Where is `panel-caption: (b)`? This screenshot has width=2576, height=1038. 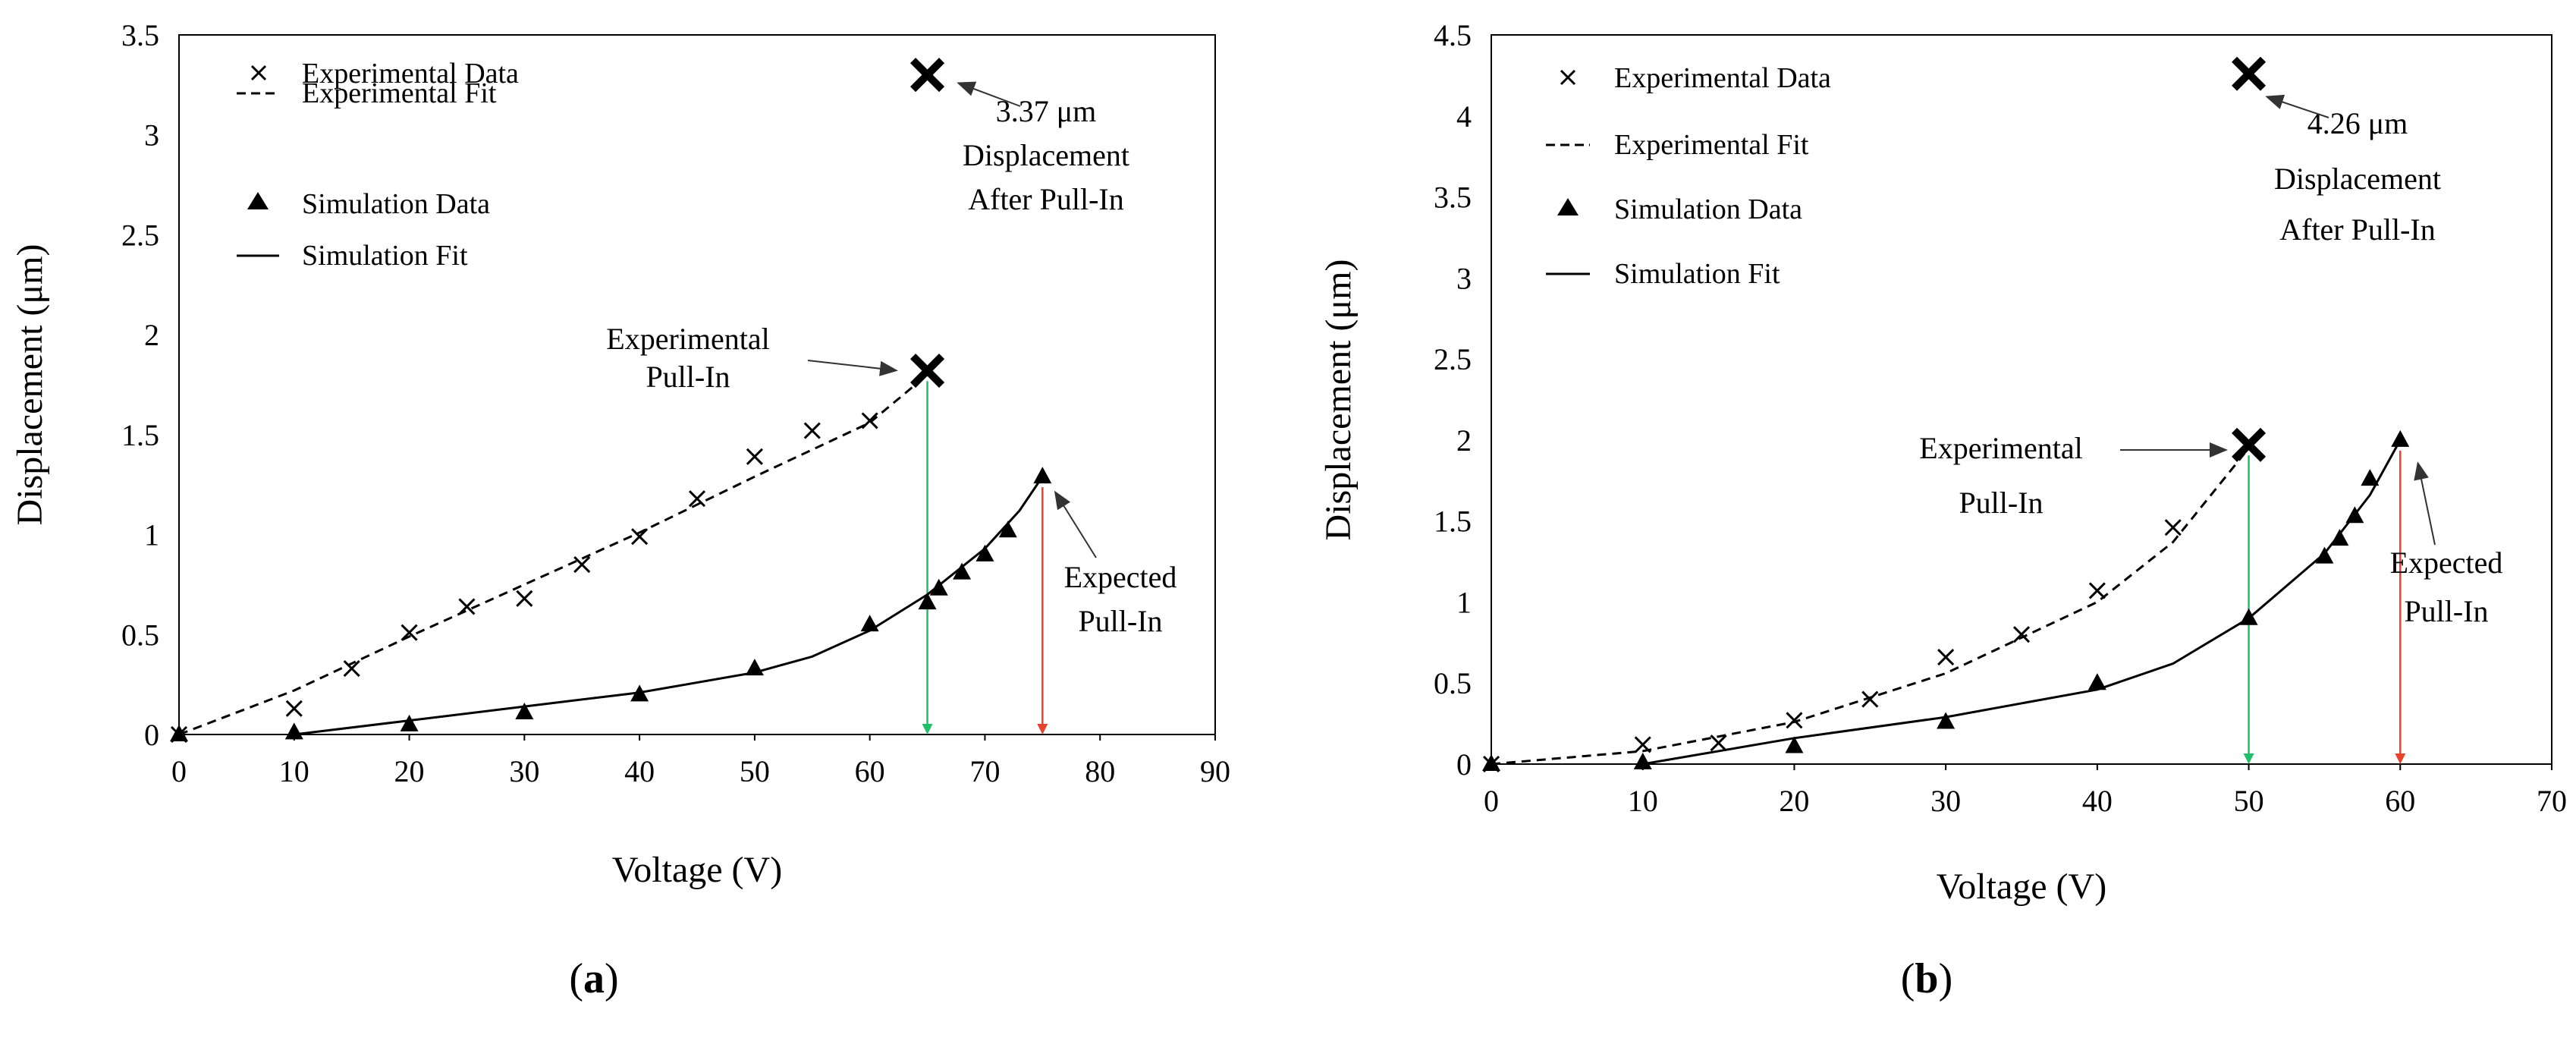 panel-caption: (b) is located at coordinates (1926, 978).